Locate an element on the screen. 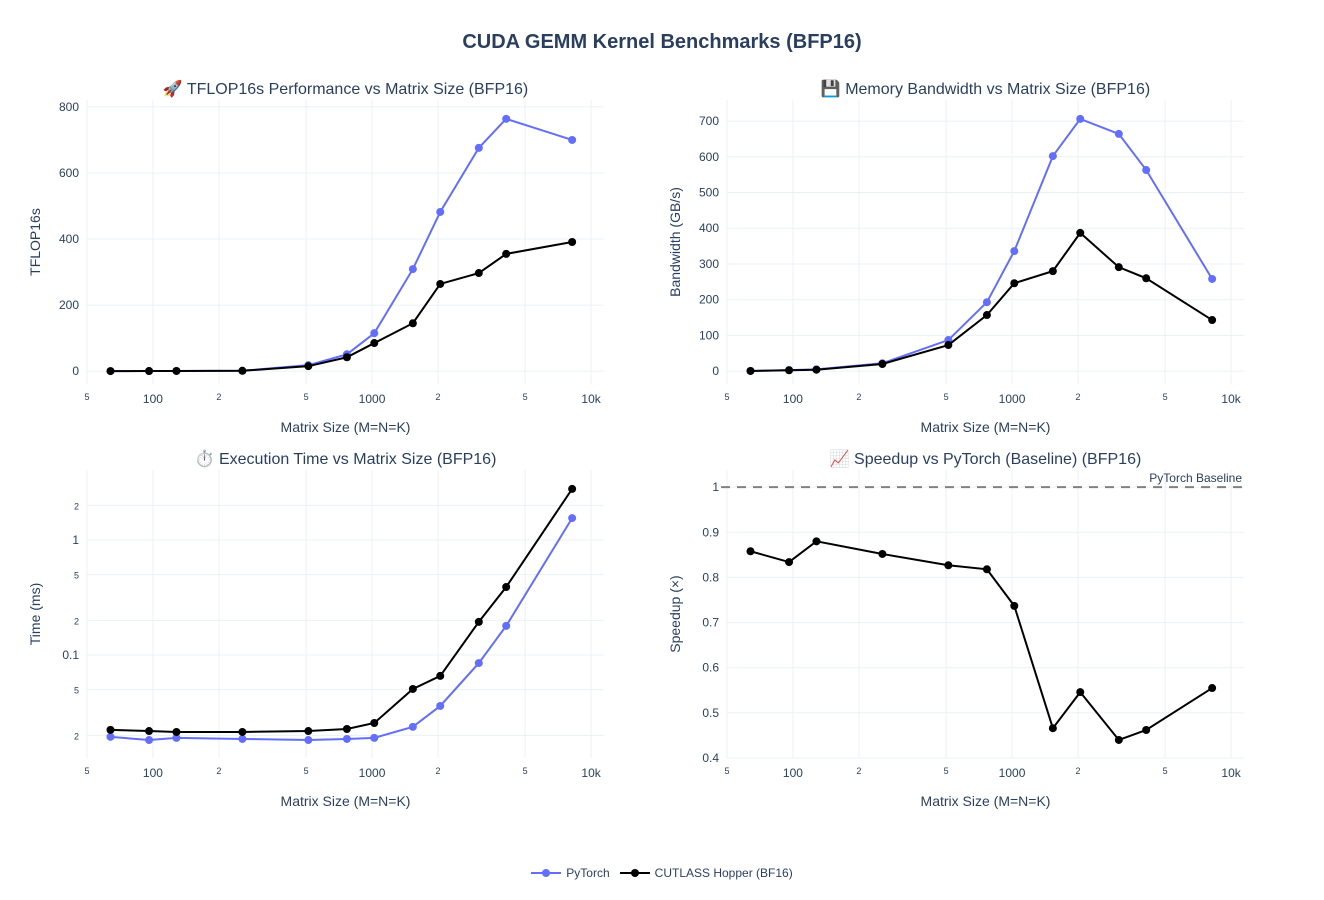  subplot-title-time: ⏱️ Execution Time vs Matrix Size (BFP16) is located at coordinates (345, 459).